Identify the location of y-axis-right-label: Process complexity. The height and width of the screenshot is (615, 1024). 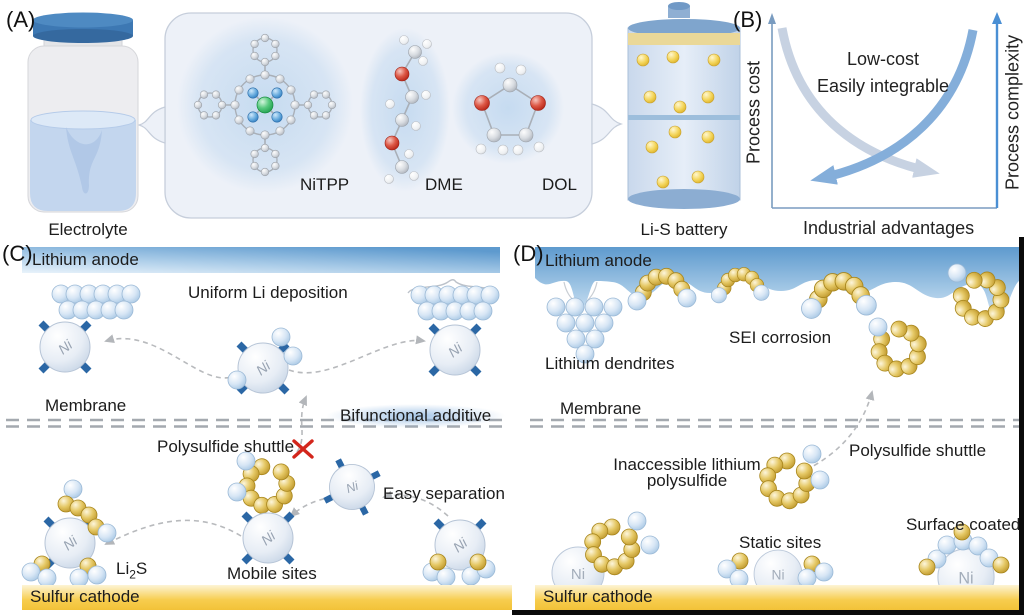
(1012, 112).